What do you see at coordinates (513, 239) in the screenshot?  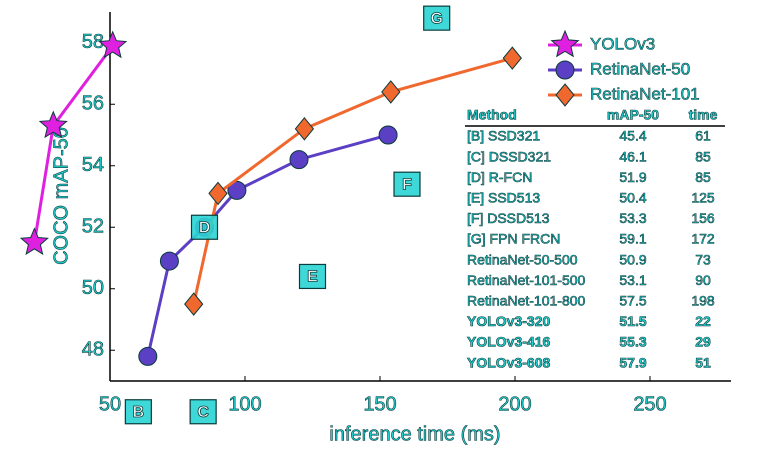 I see `table-cell: [G] FPN FRCN` at bounding box center [513, 239].